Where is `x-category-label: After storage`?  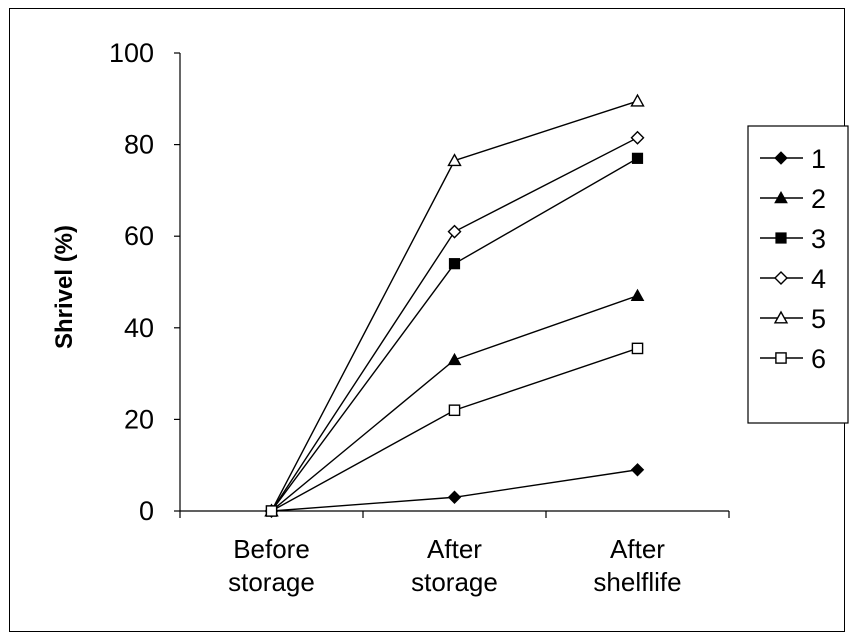 x-category-label: After storage is located at coordinates (454, 565).